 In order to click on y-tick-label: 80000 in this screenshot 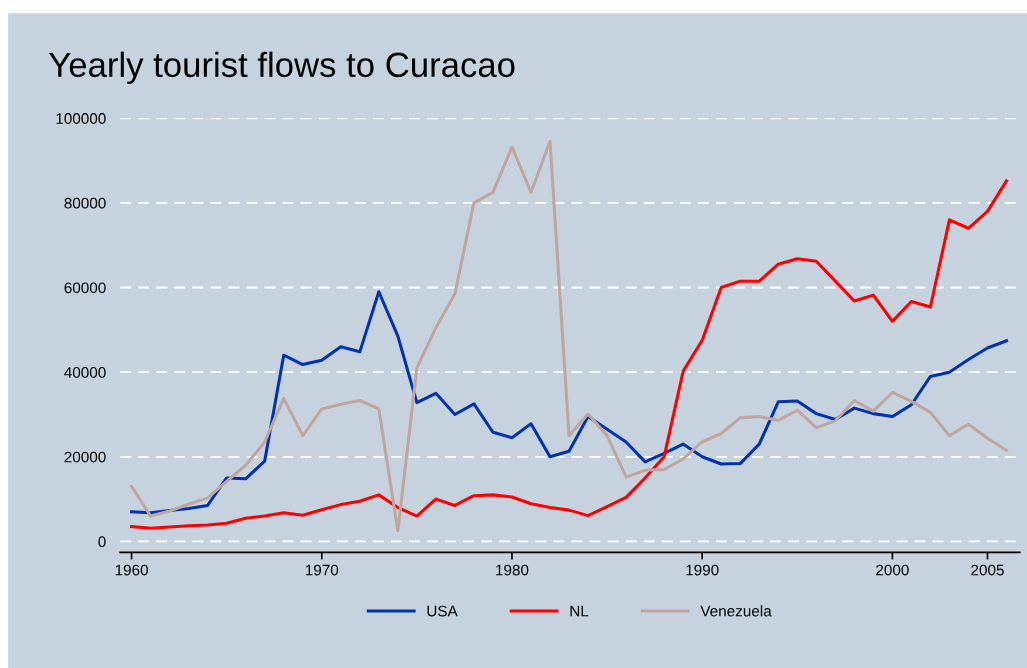, I will do `click(85, 203)`.